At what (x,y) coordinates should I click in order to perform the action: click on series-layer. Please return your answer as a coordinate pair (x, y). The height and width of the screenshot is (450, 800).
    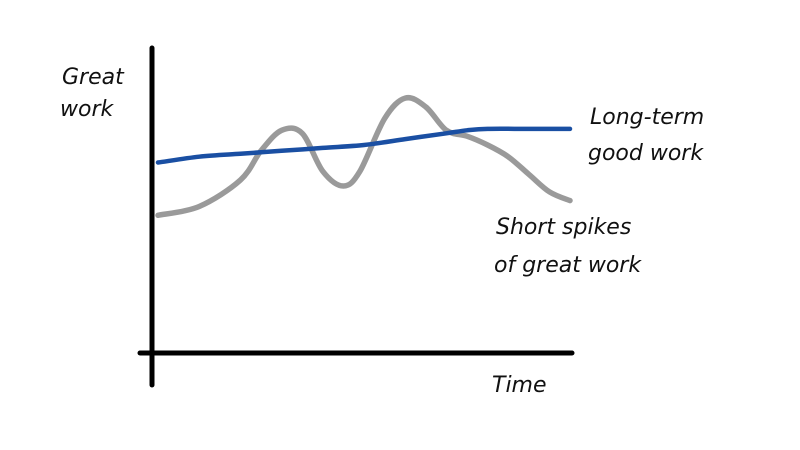
    Looking at the image, I should click on (364, 156).